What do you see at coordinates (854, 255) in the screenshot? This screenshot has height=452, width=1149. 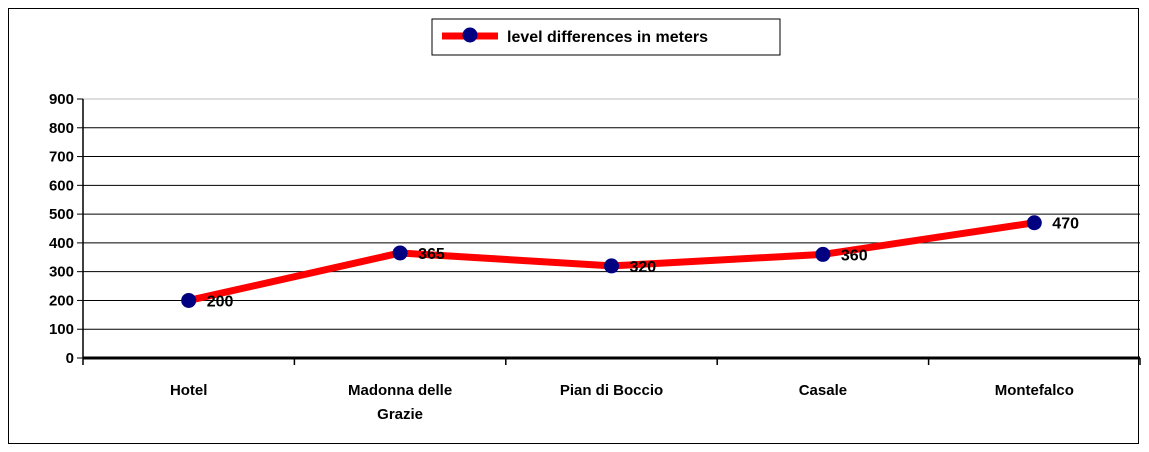 I see `data-label: 360` at bounding box center [854, 255].